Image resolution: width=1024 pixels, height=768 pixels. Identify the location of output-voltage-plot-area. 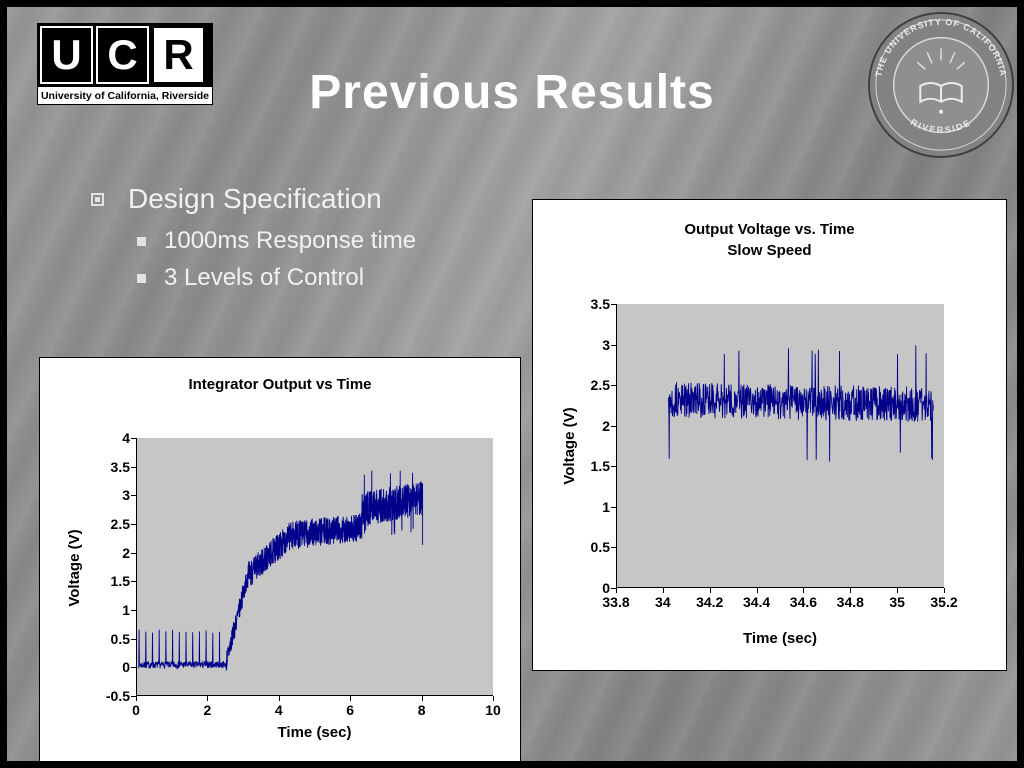
(780, 446).